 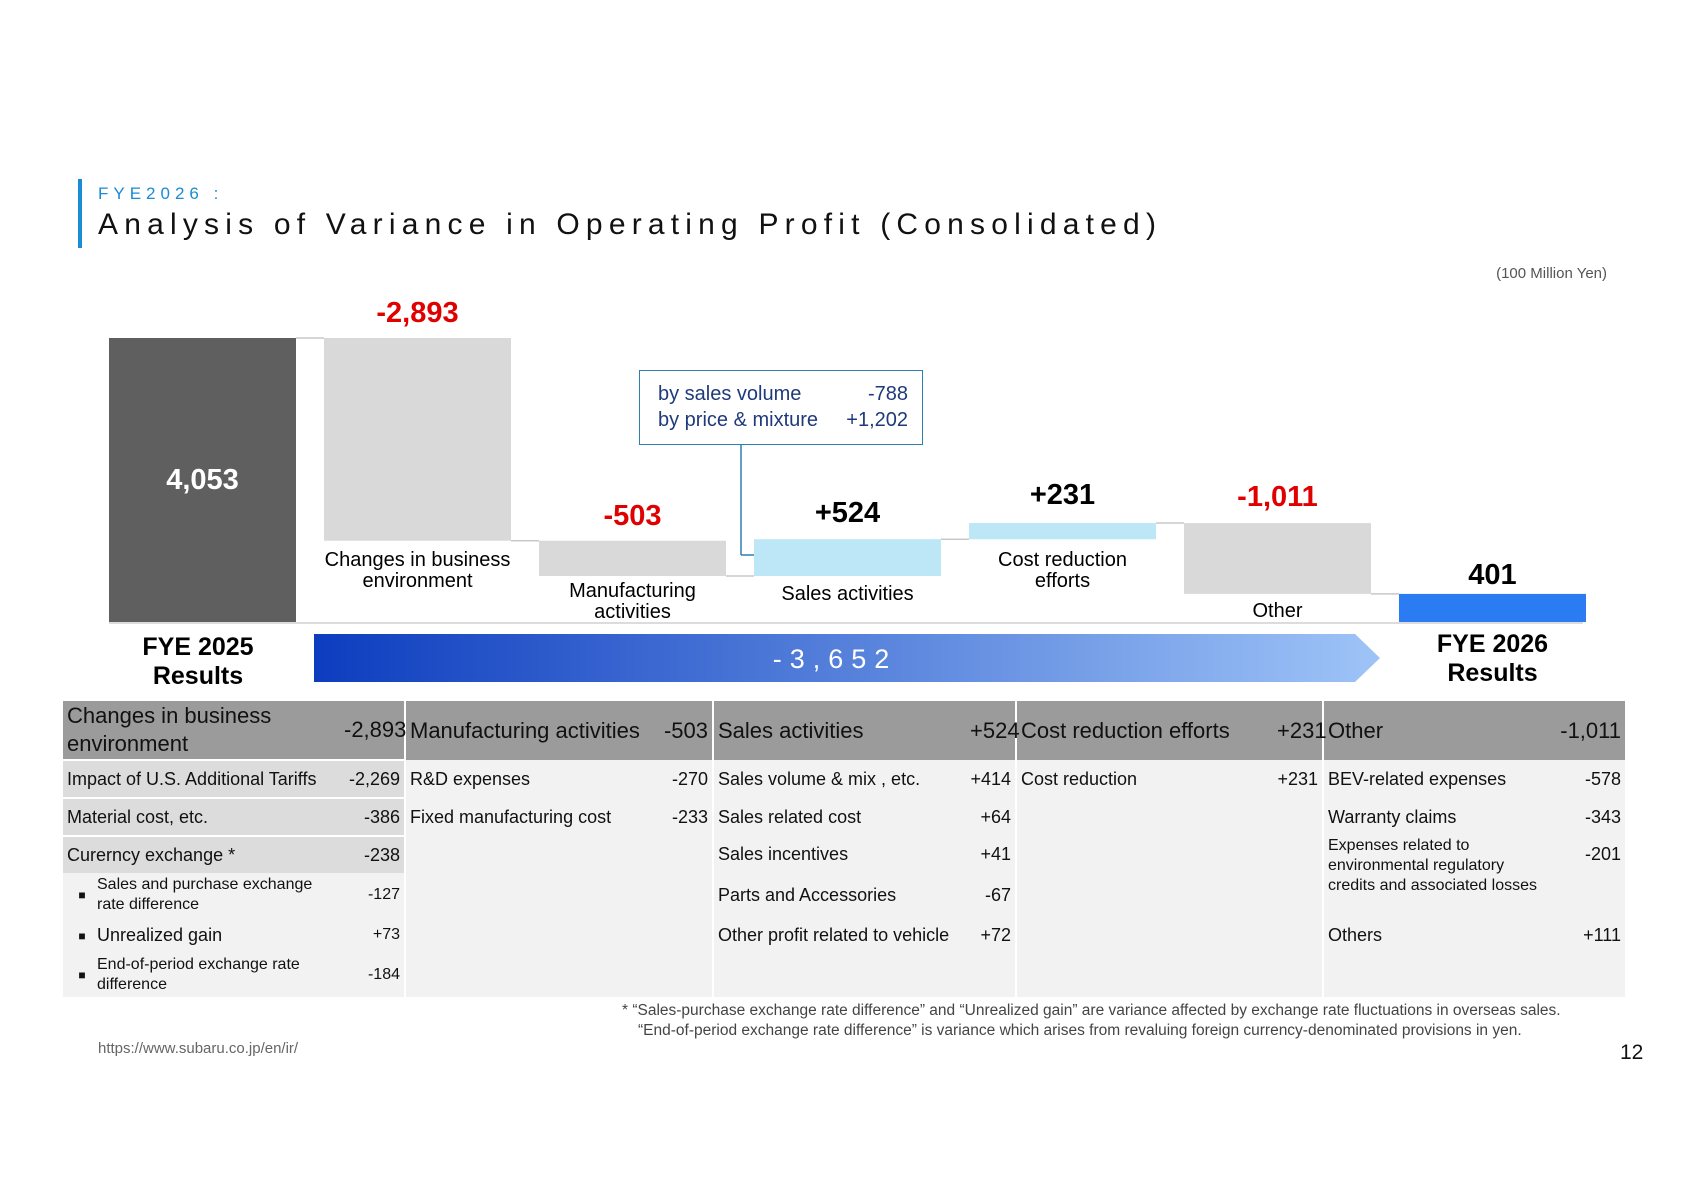 I want to click on bar-value-label: +524, so click(x=847, y=513).